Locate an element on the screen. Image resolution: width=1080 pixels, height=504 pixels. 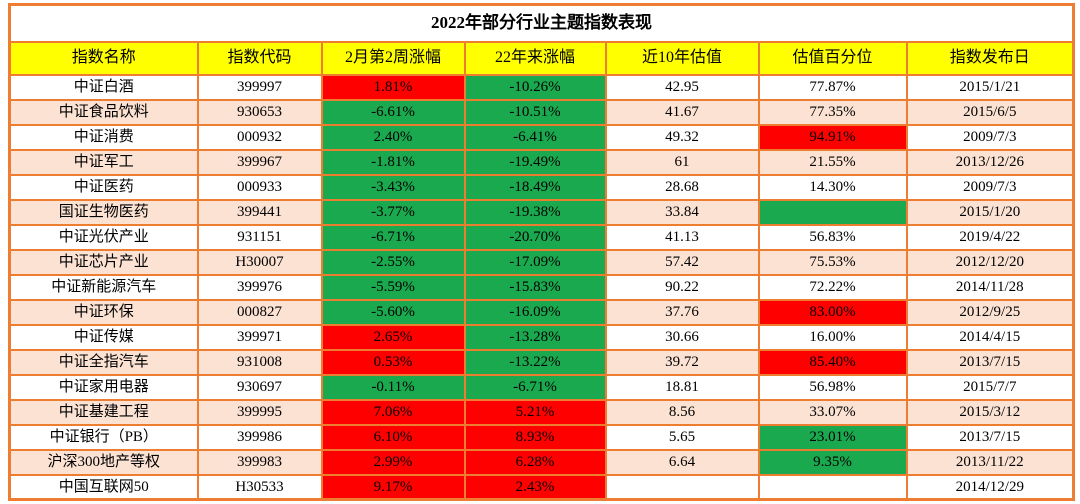
cell-index-code: 930697 is located at coordinates (259, 387).